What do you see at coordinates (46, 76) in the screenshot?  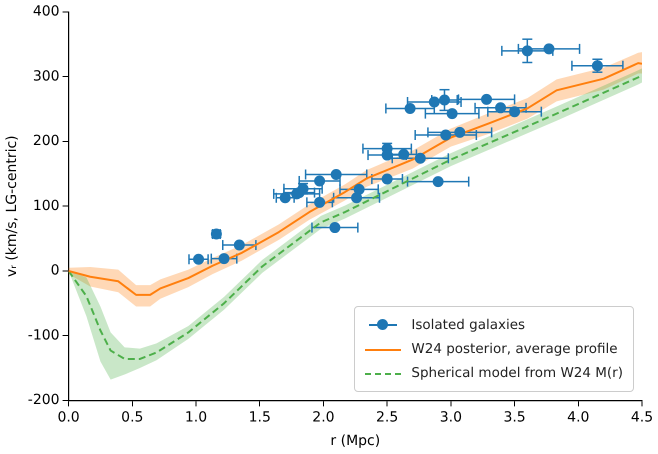 I see `y-tick-label: 300` at bounding box center [46, 76].